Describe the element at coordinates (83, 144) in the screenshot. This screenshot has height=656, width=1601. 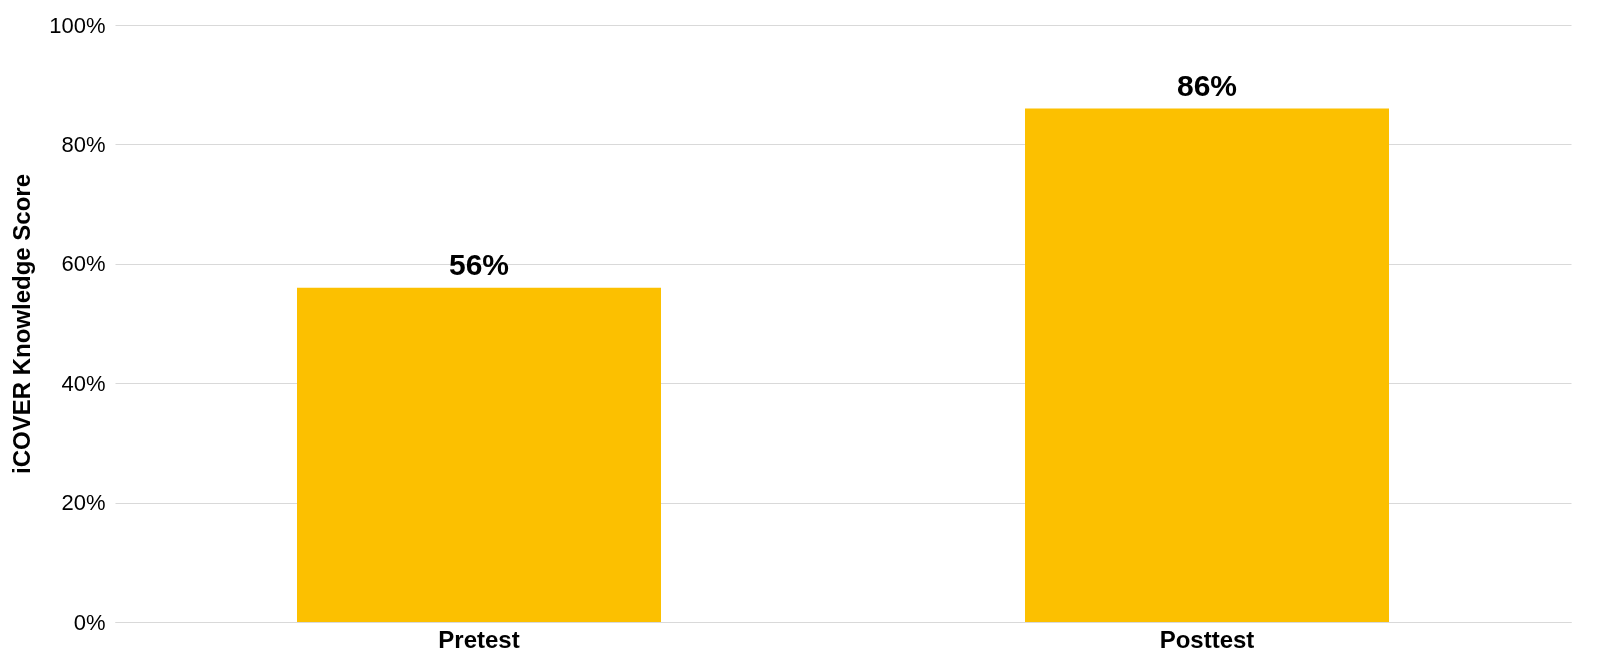
I see `y-tick-label: 80%` at that location.